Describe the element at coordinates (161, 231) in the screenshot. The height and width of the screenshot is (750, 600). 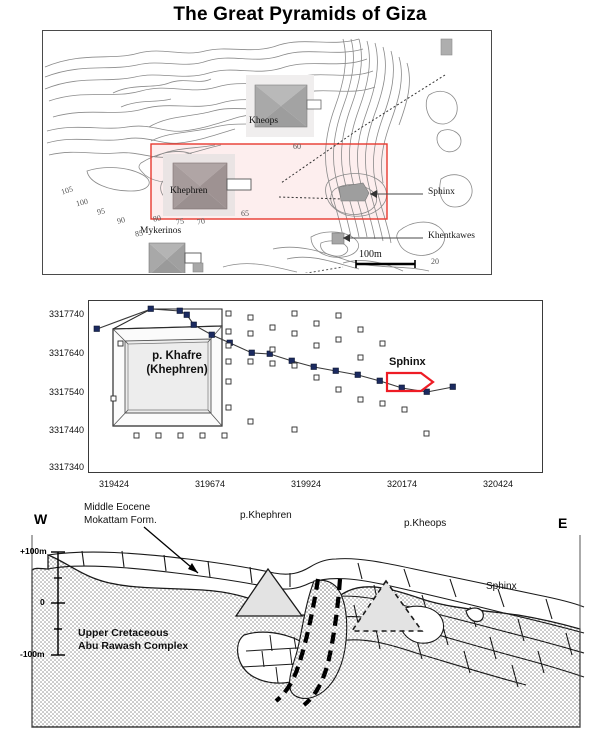
I see `map-label-mykerinos: Mykerinos` at that location.